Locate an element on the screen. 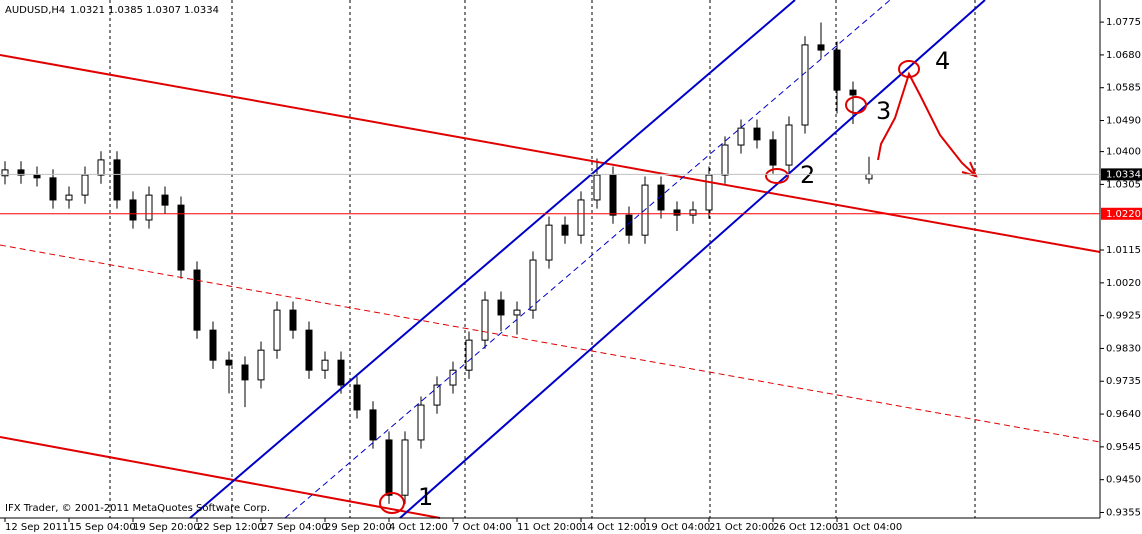  y-tick-label: 1.0680 is located at coordinates (1123, 55).